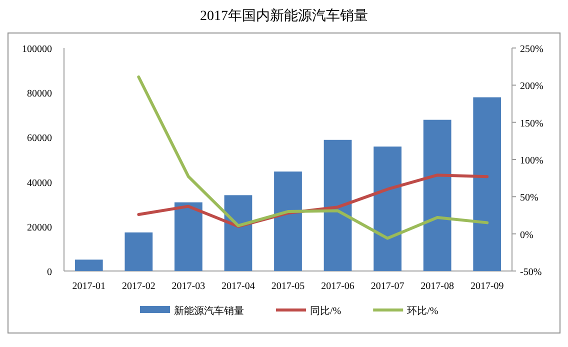  I want to click on y-tick-label: 100000, so click(37, 49).